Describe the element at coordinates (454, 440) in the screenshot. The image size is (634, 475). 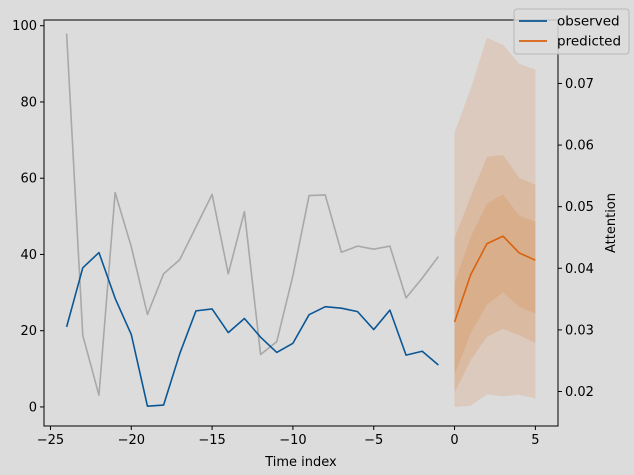
I see `x-tick-label: 0` at that location.